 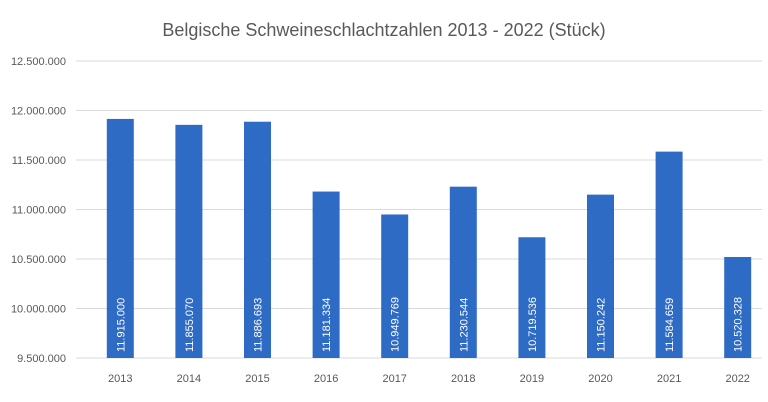 What do you see at coordinates (38, 112) in the screenshot?
I see `y-tick-label: 12.000.000` at bounding box center [38, 112].